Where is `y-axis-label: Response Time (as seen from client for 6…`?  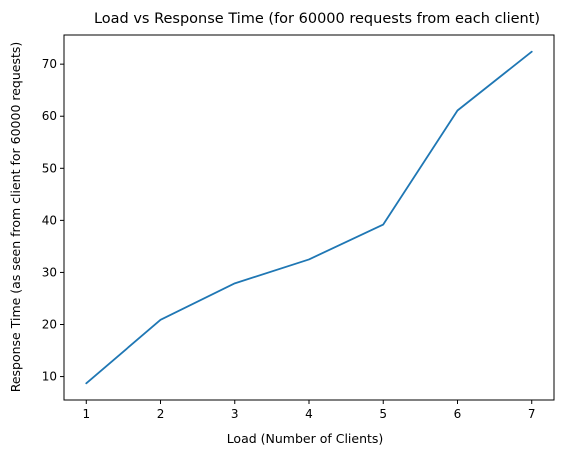 y-axis-label: Response Time (as seen from client for 6… is located at coordinates (15, 217).